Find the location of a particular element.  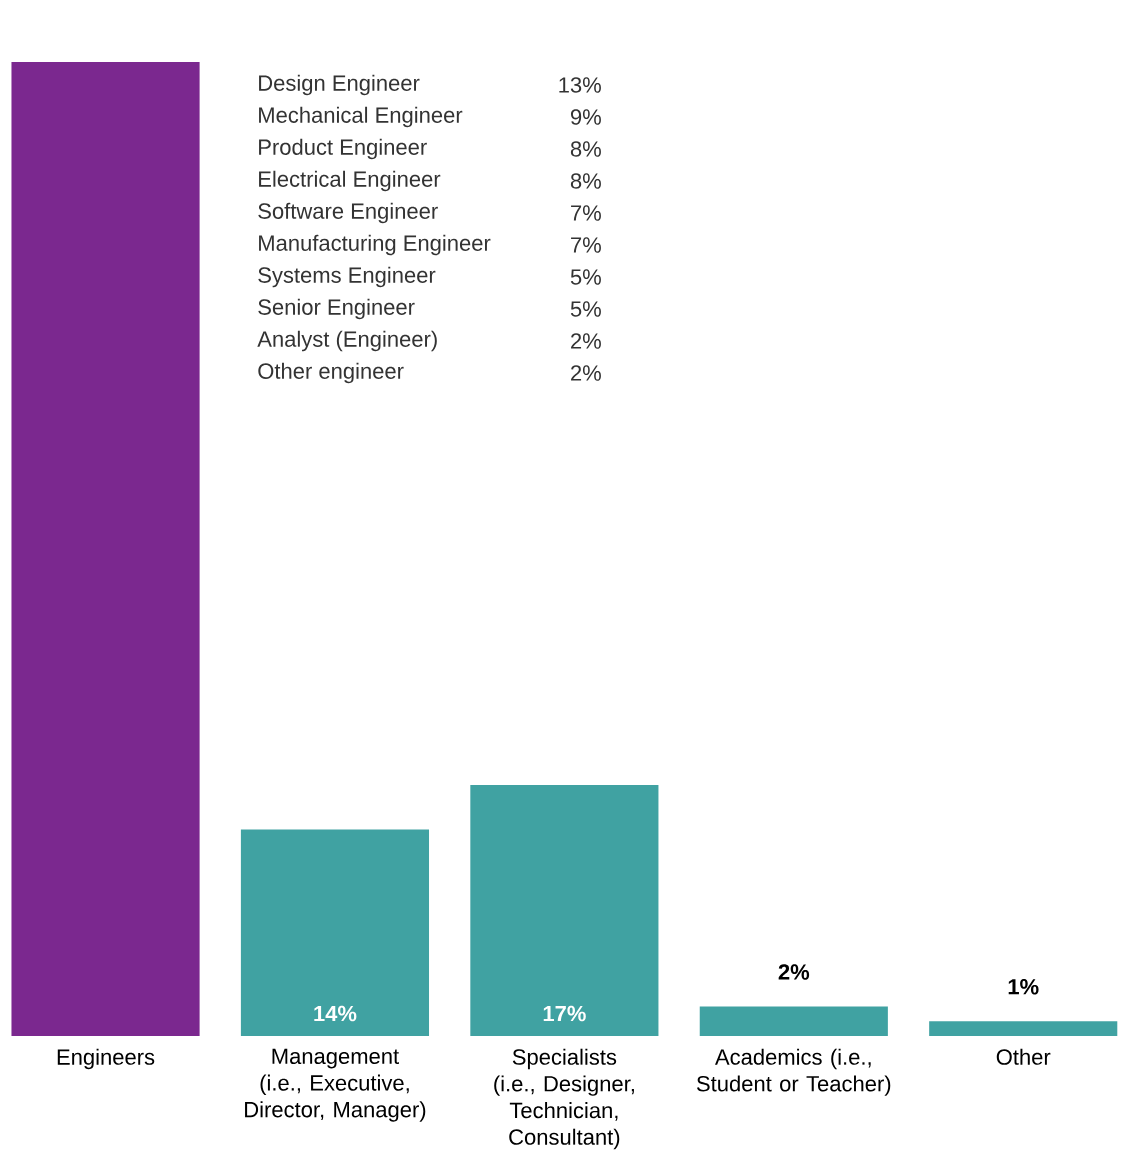

data-label: 1% is located at coordinates (1023, 987).